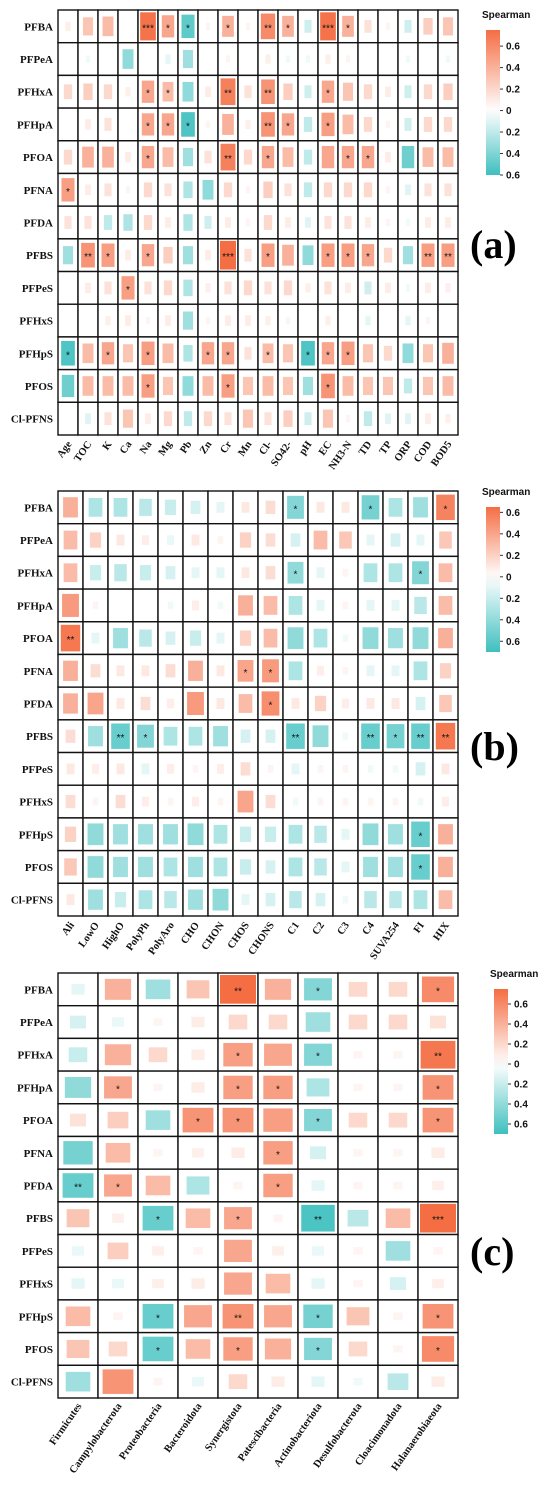 The width and height of the screenshot is (550, 1487). I want to click on row-label: PFOA, so click(38, 639).